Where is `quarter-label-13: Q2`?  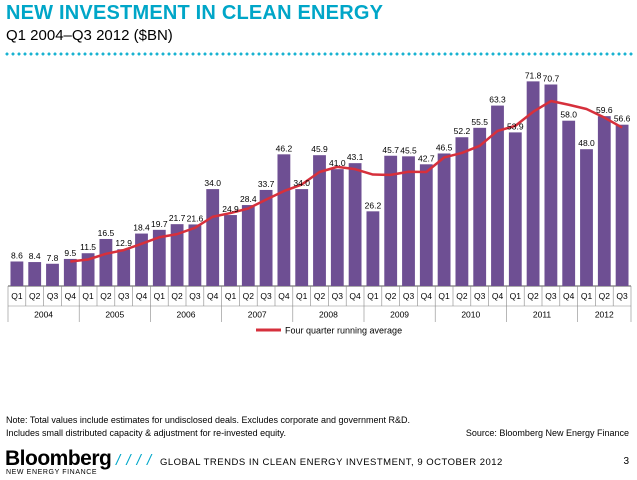 quarter-label-13: Q2 is located at coordinates (249, 296).